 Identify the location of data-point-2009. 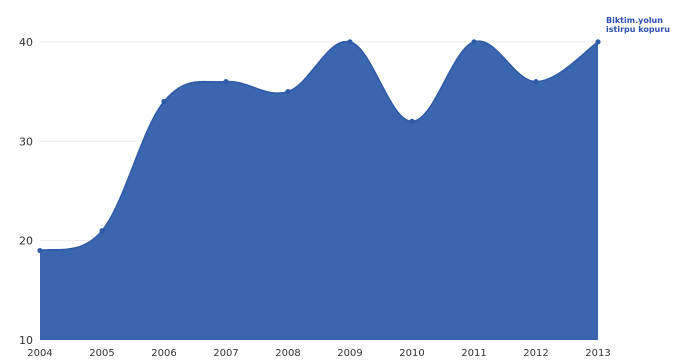
(350, 42).